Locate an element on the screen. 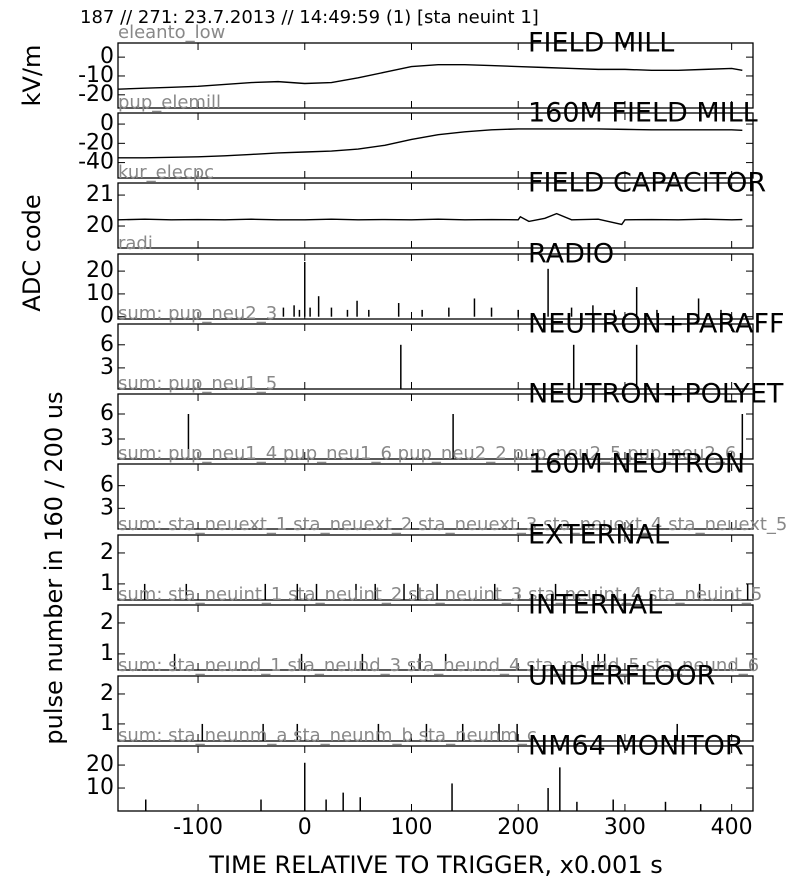 This screenshot has height=882, width=792. y-axis-label: kV/m is located at coordinates (32, 76).